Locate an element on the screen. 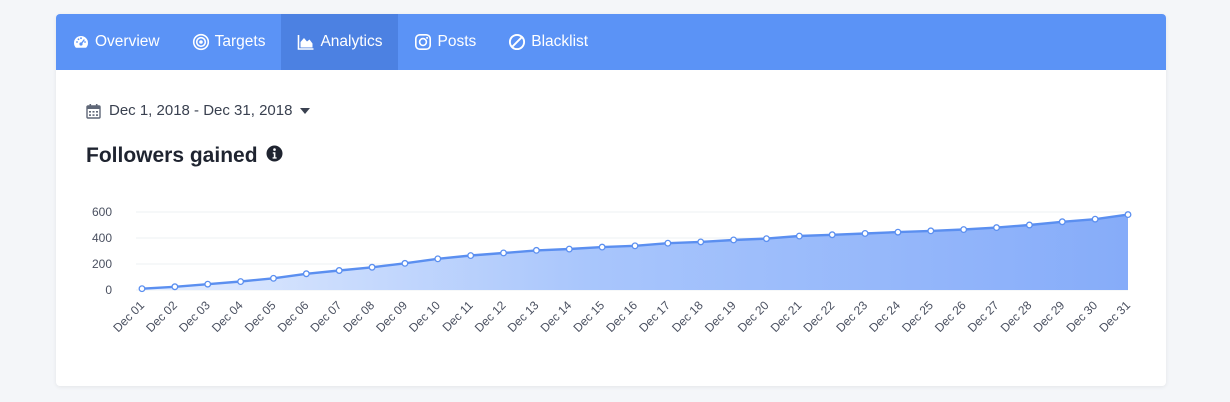 This screenshot has width=1230, height=402. y-tick-label: 400 is located at coordinates (102, 238).